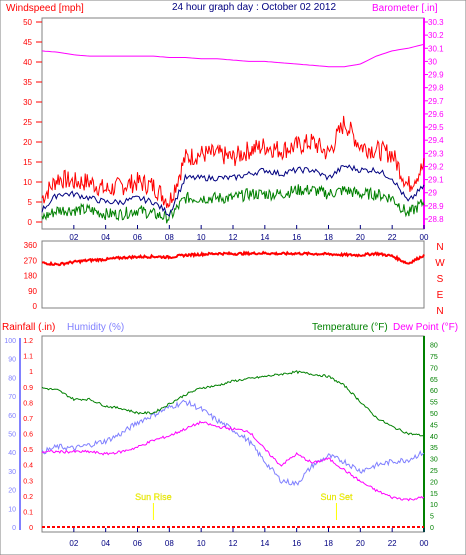 The width and height of the screenshot is (466, 555). Describe the element at coordinates (440, 295) in the screenshot. I see `compass-letter: E` at that location.